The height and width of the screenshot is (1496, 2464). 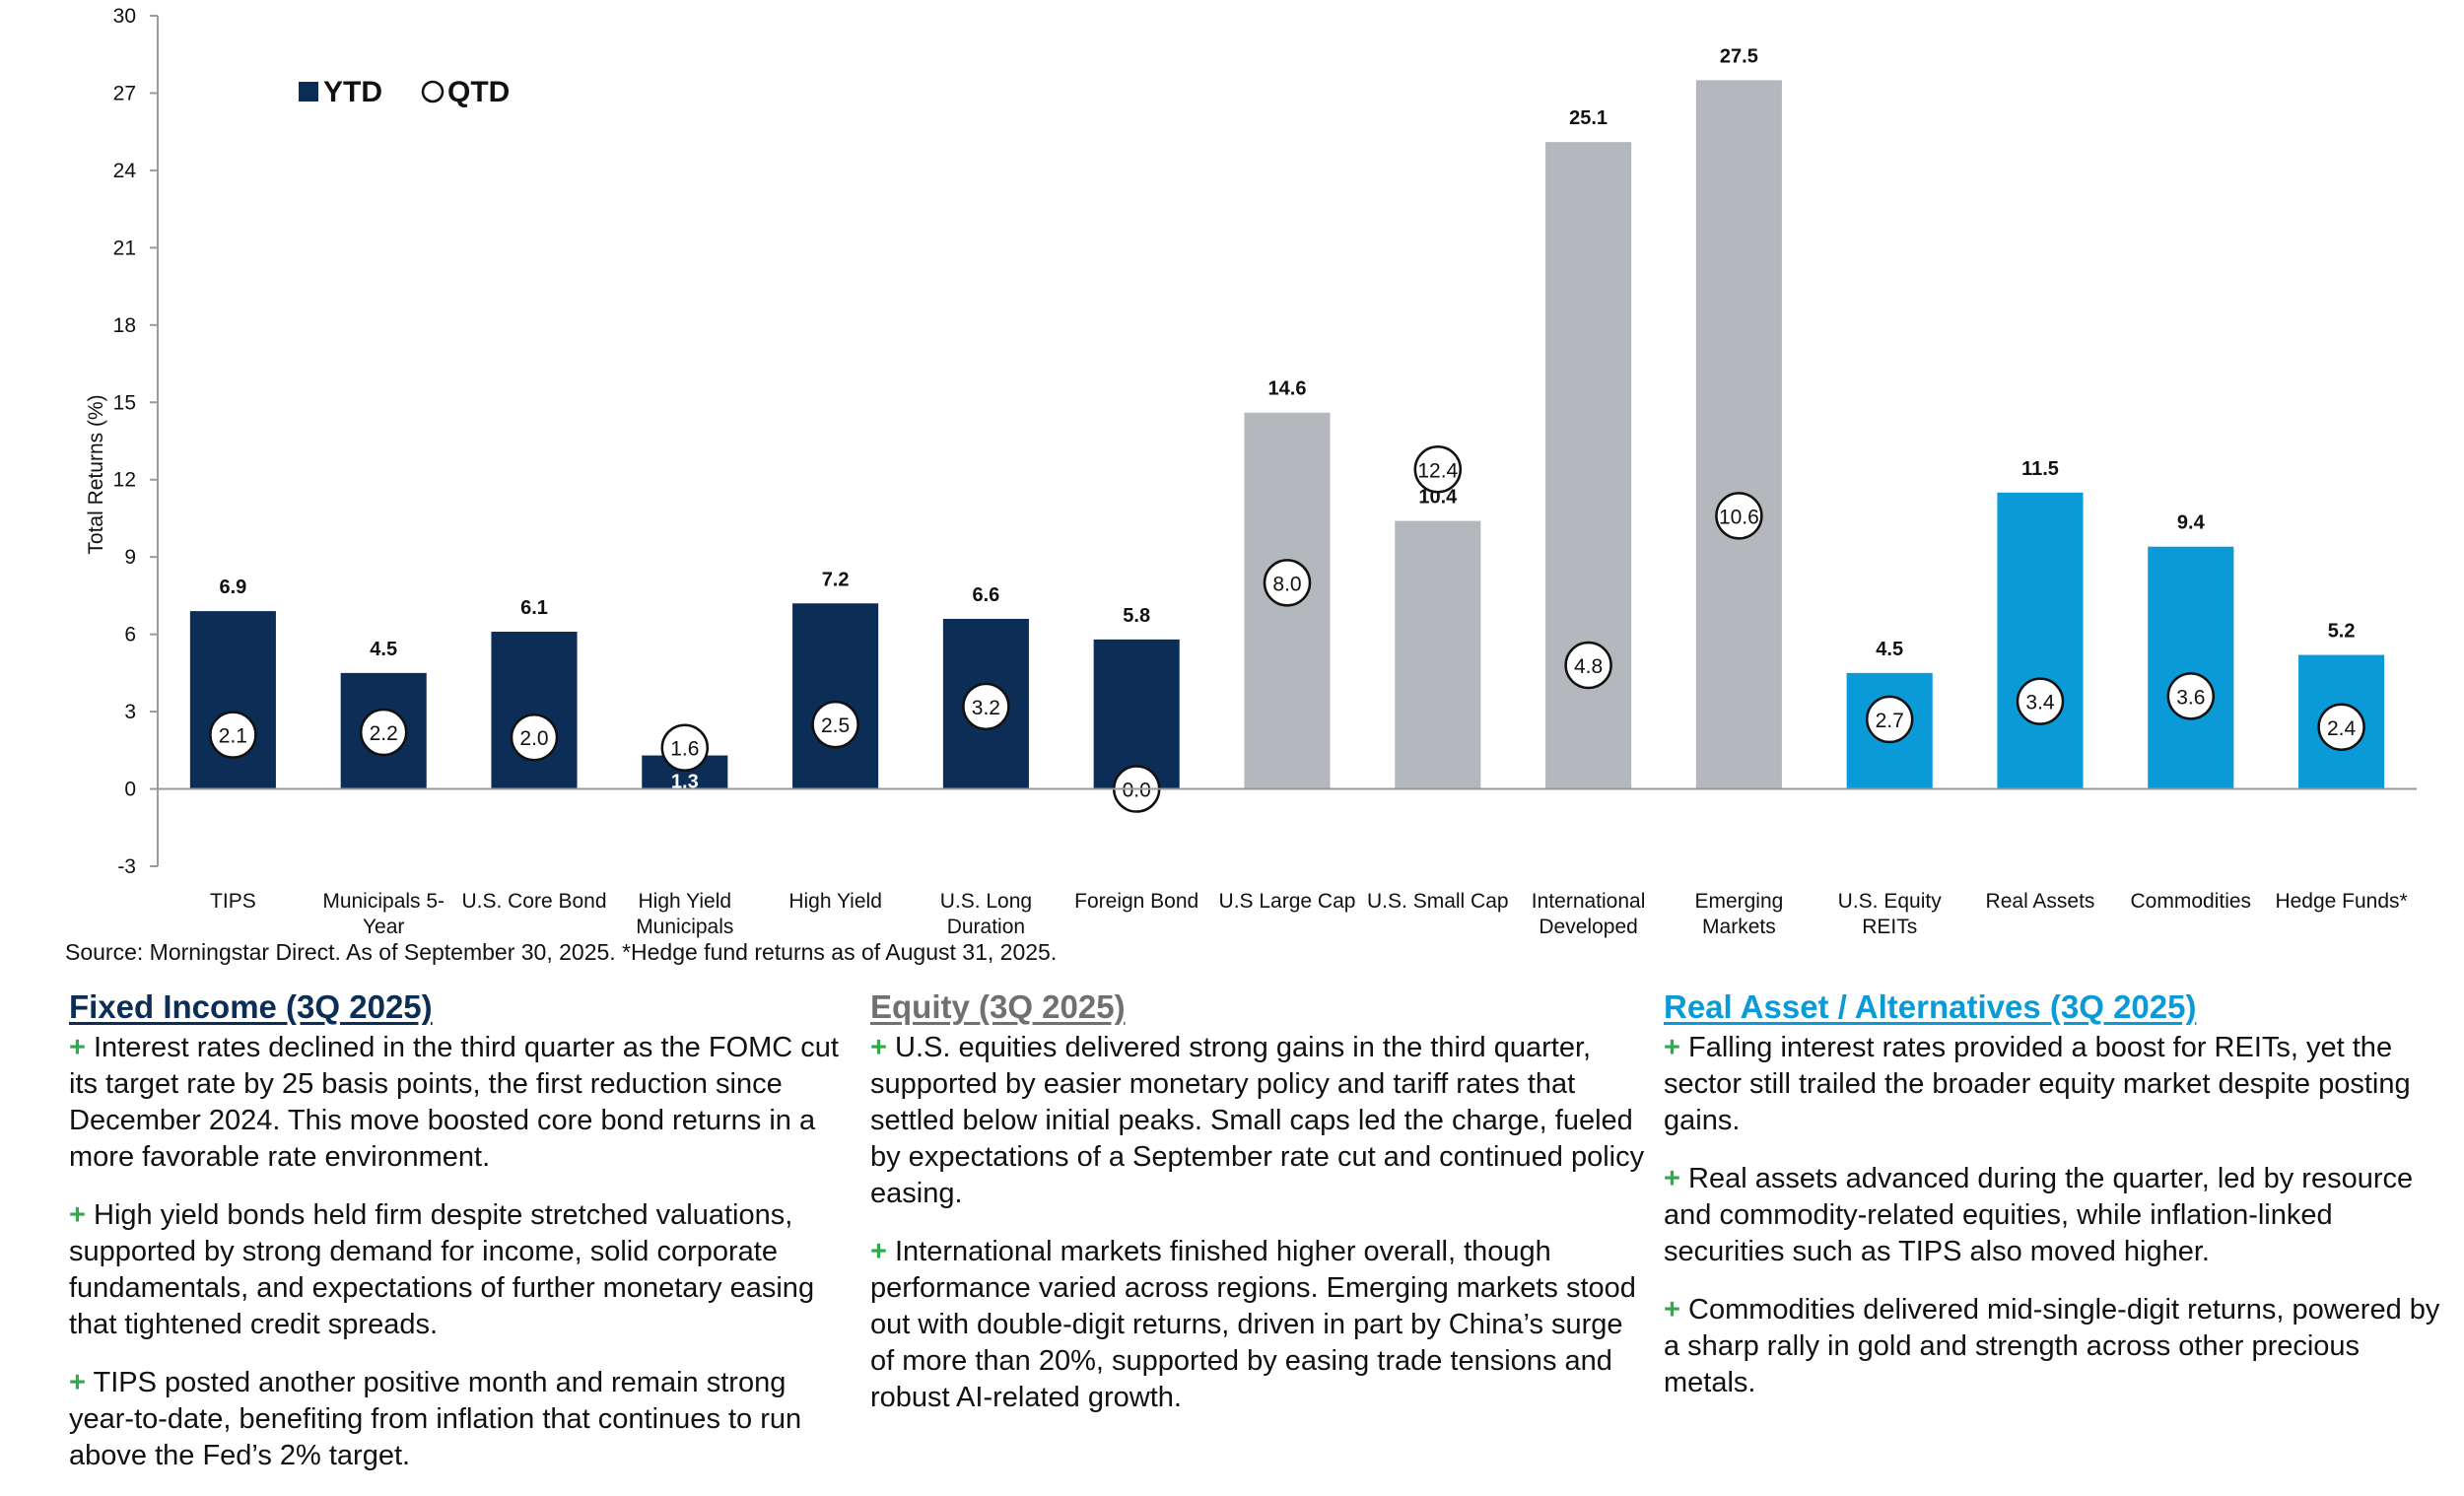 I want to click on category-label: U.S. Core Bond, so click(x=533, y=901).